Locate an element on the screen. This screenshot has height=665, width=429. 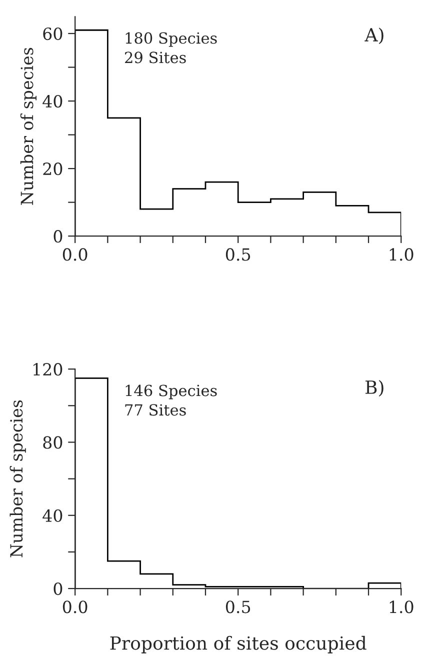
annotation: B) is located at coordinates (374, 388).